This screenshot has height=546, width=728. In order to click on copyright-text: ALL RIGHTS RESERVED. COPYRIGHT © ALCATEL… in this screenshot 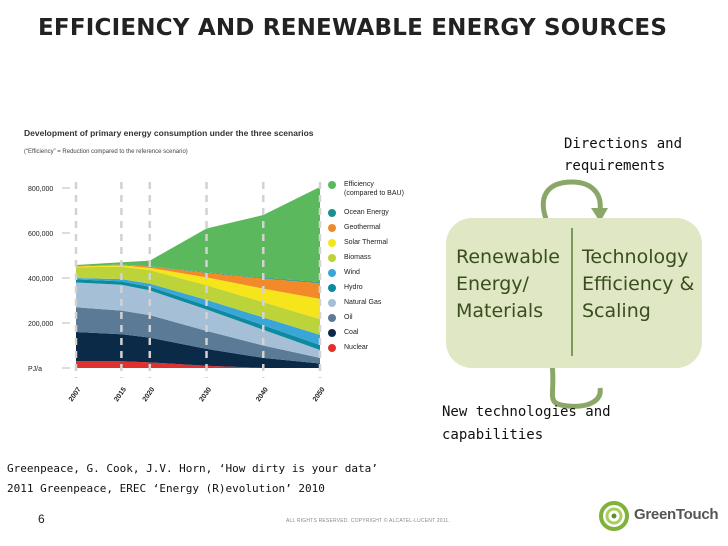, I will do `click(368, 521)`.